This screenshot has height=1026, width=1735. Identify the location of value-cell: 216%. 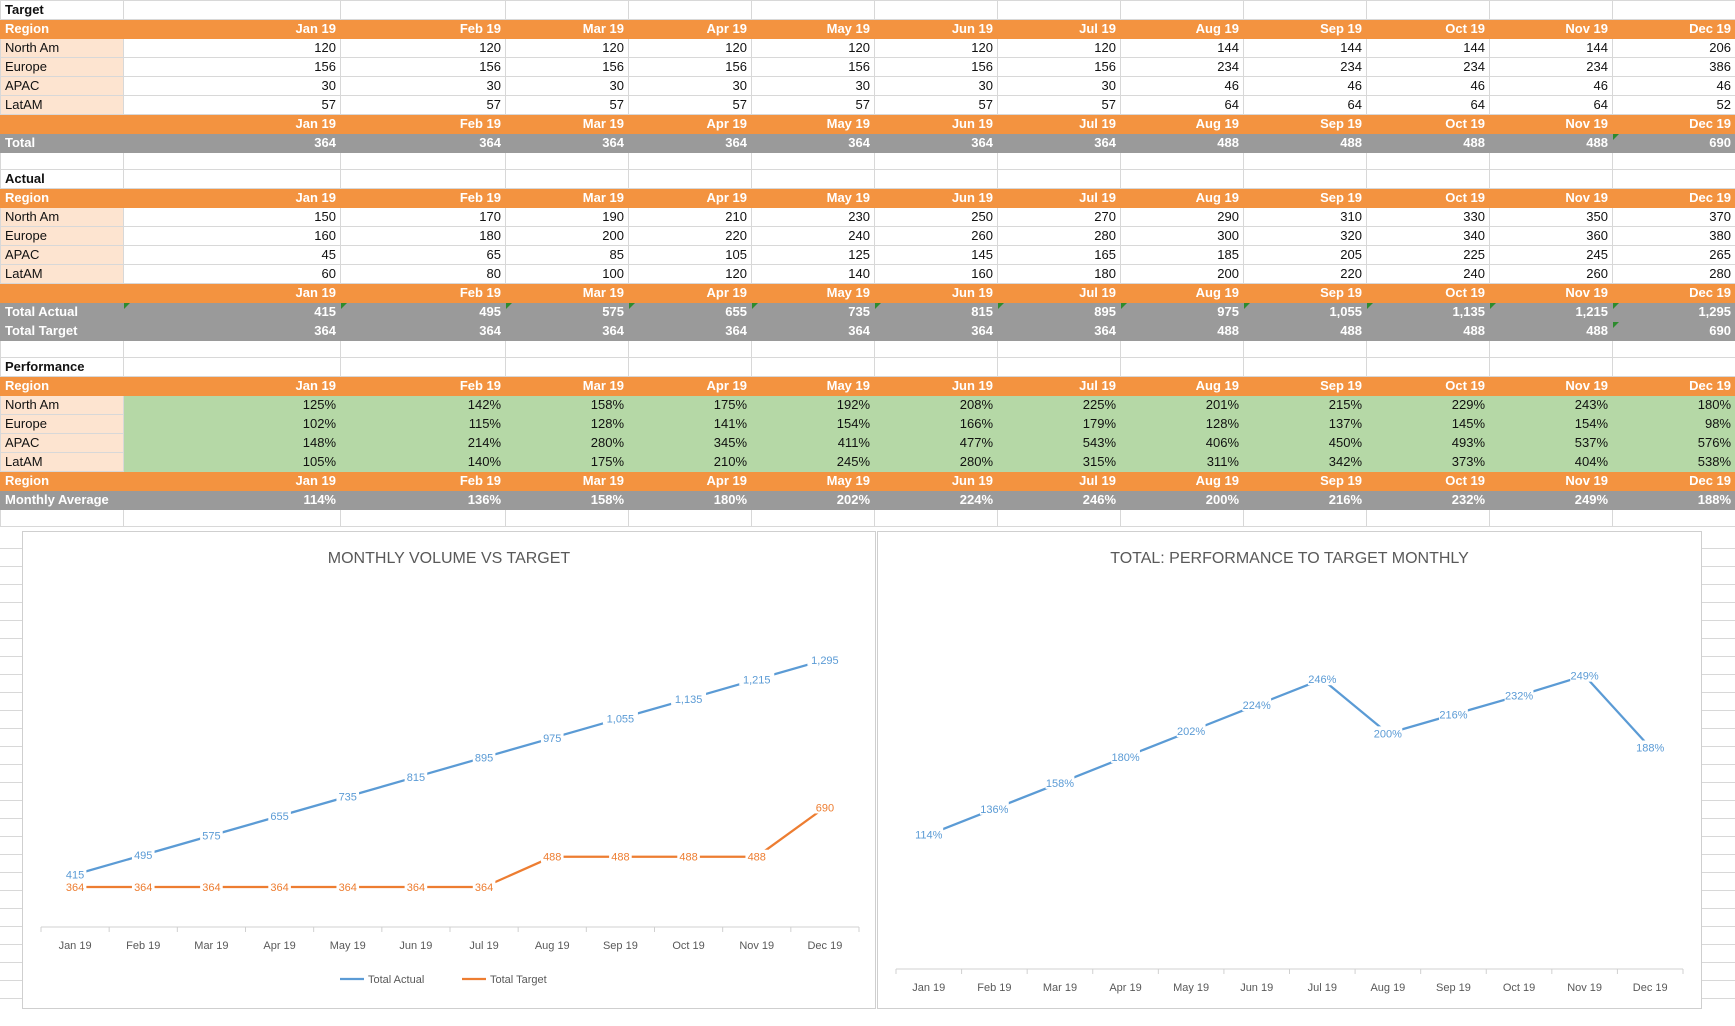
(1305, 500).